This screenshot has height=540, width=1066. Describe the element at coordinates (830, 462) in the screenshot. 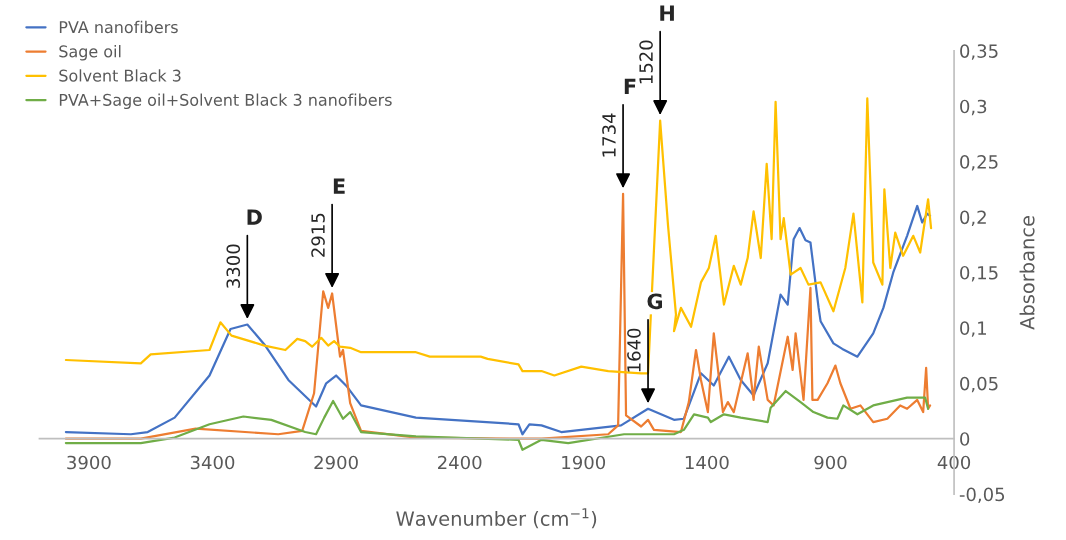

I see `x-tick-label: 900` at that location.